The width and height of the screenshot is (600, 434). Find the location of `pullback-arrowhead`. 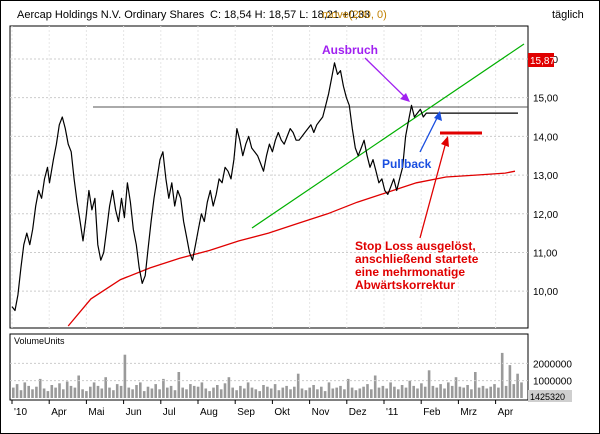

pullback-arrowhead is located at coordinates (438, 116).